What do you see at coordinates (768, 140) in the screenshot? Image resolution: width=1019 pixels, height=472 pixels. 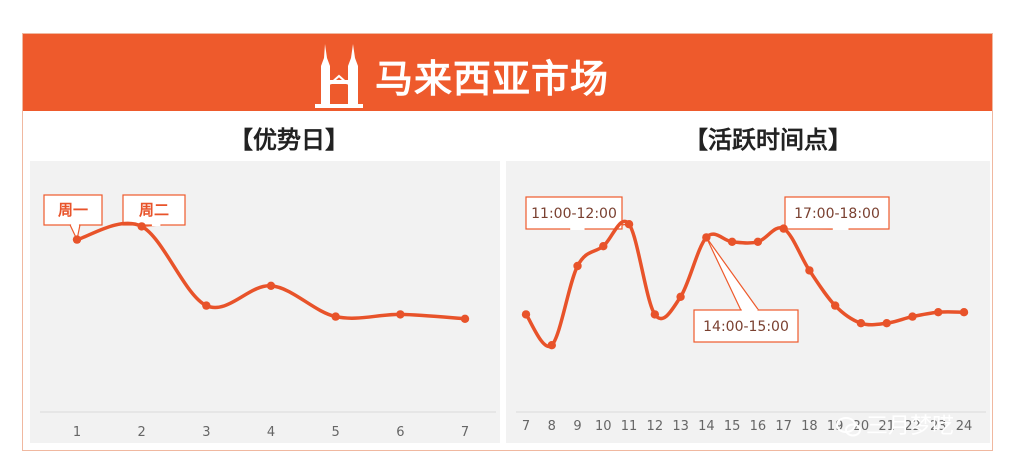 I see `right-chart-title: 【活跃时间点】` at bounding box center [768, 140].